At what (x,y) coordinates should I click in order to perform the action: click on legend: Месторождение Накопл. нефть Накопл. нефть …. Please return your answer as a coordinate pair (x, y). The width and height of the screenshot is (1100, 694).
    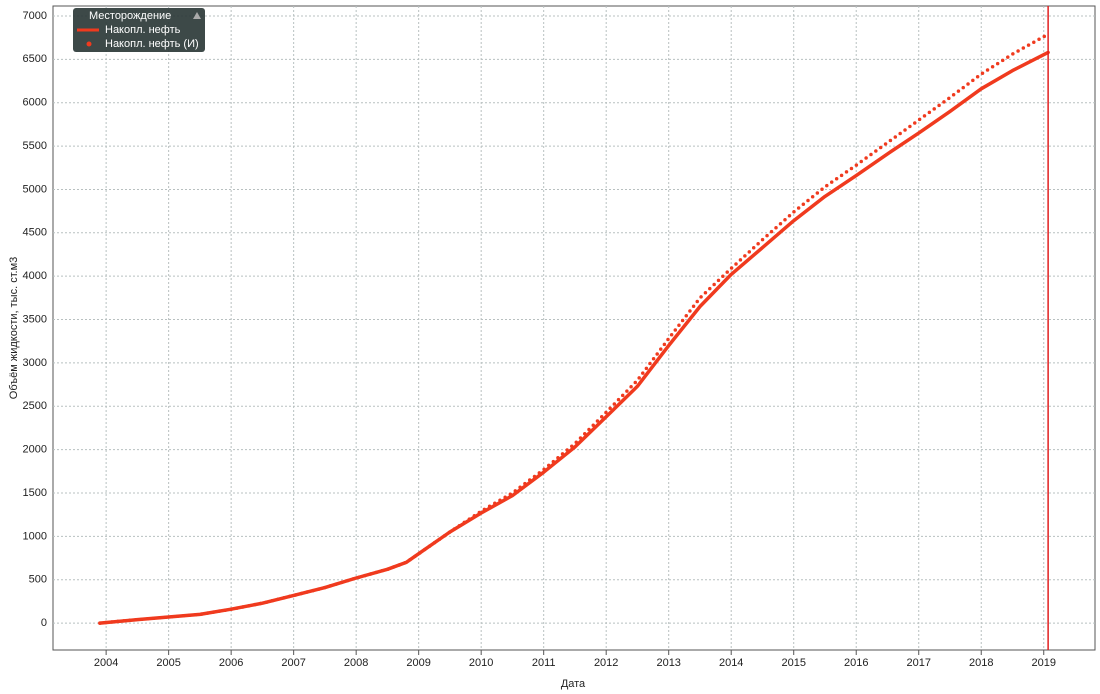
    Looking at the image, I should click on (139, 30).